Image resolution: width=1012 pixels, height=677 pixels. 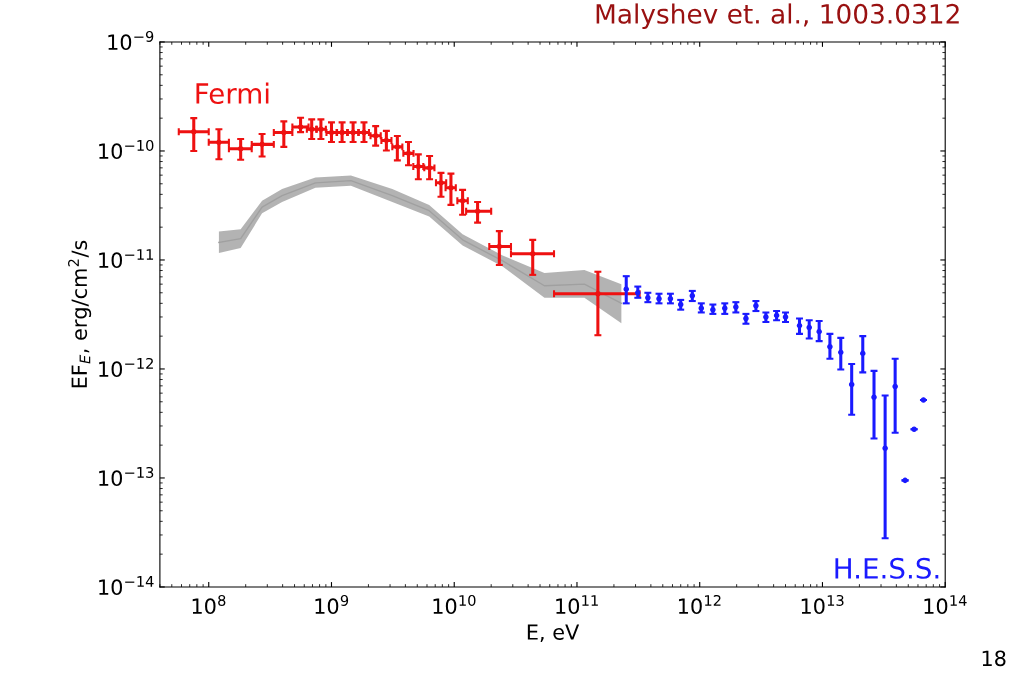 I want to click on x-axis-title: E, eV, so click(x=553, y=633).